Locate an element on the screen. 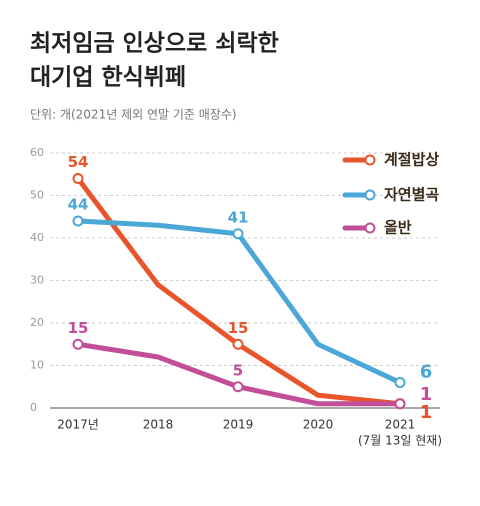  x-tick-label: 2020 is located at coordinates (318, 425).